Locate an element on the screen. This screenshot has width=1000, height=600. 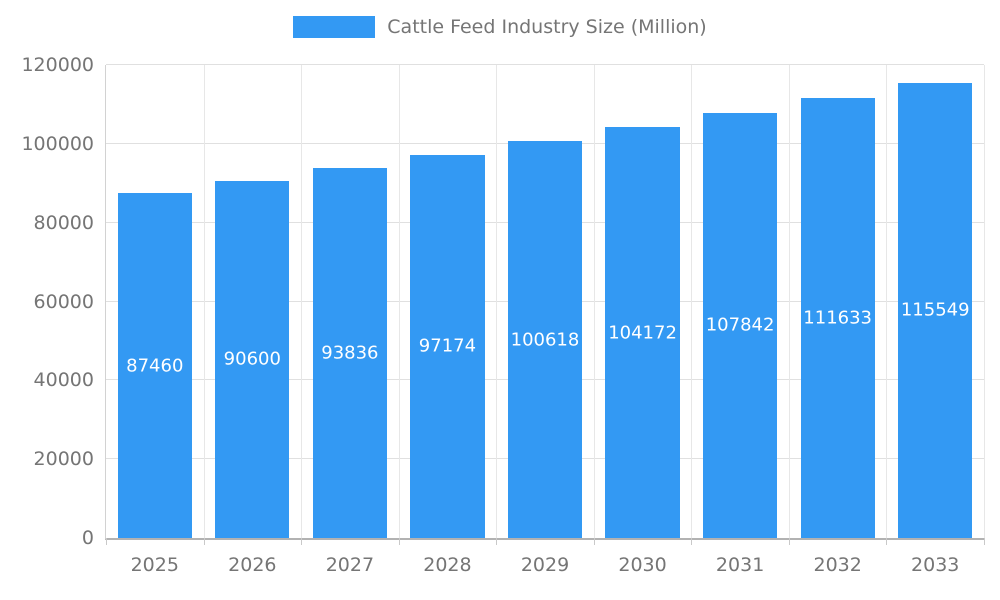
y-axis-tick-label: 120000 is located at coordinates (57, 65).